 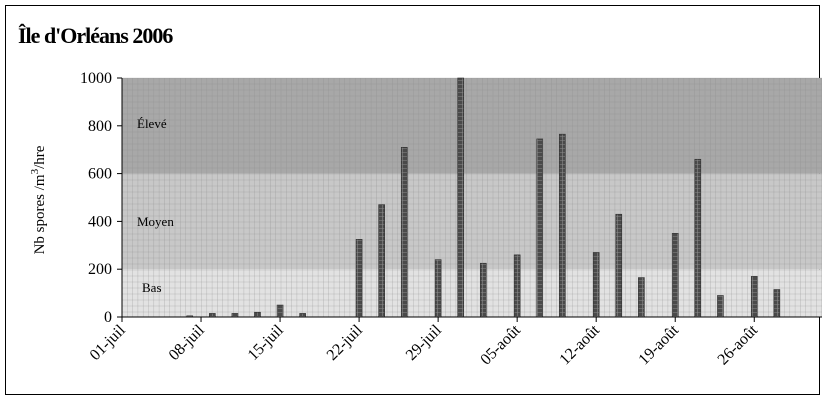 What do you see at coordinates (40, 214) in the screenshot?
I see `y-axis-title-text: Nb spores /m` at bounding box center [40, 214].